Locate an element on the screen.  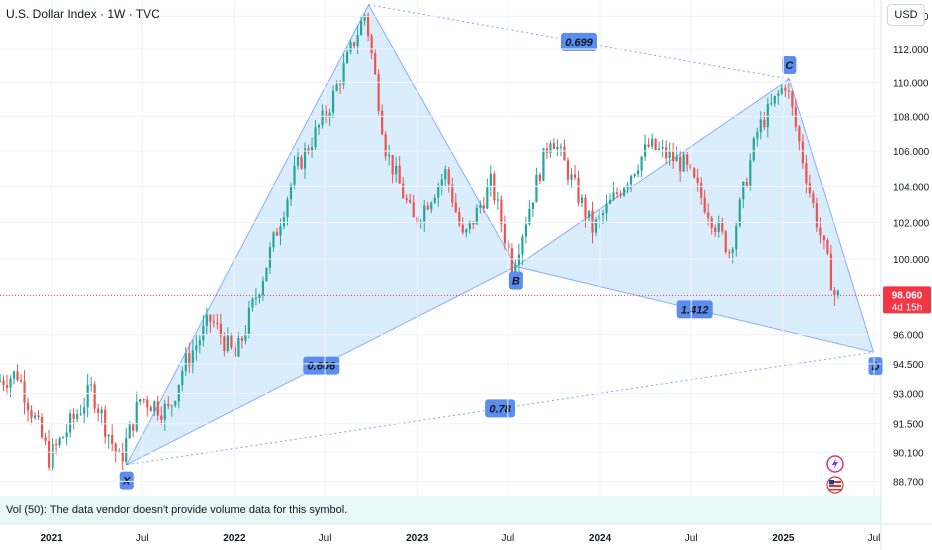
time-tick-label: 2021 is located at coordinates (51, 538).